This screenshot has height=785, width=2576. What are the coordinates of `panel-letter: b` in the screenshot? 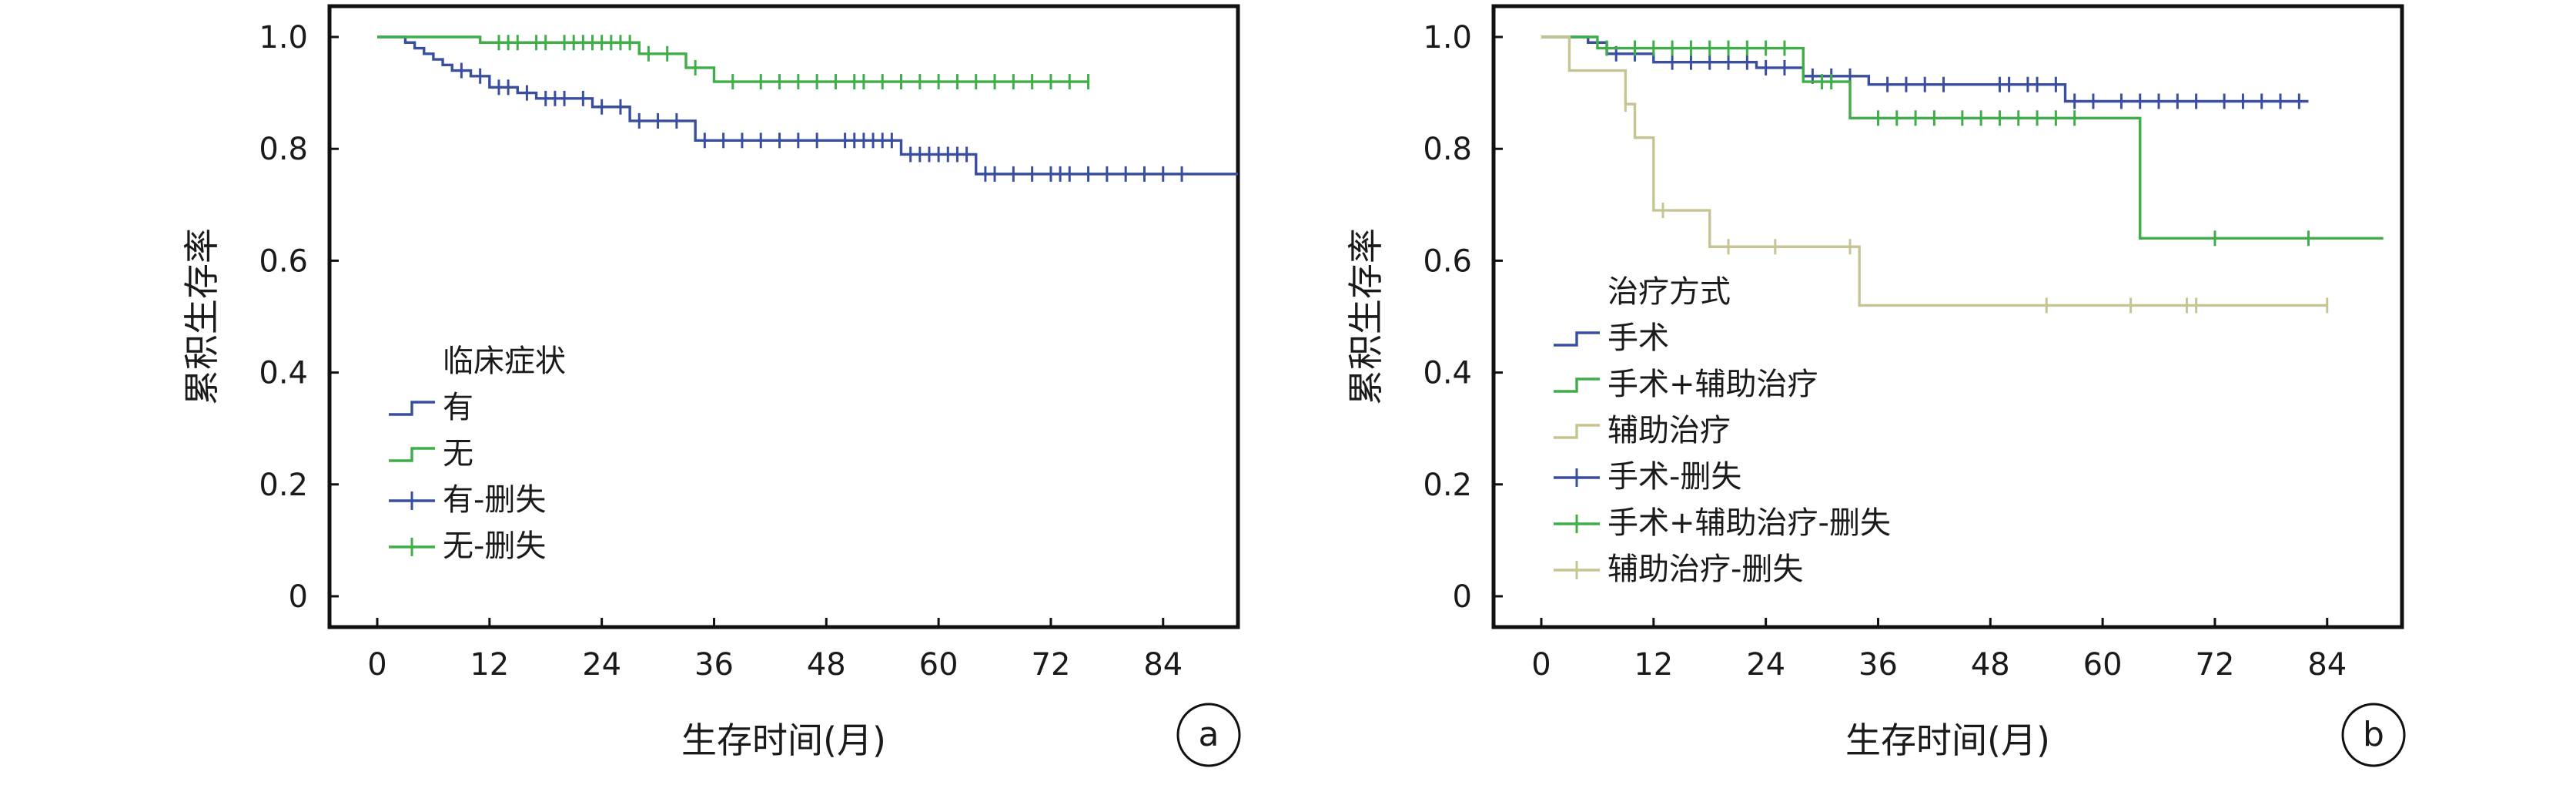 It's located at (2374, 734).